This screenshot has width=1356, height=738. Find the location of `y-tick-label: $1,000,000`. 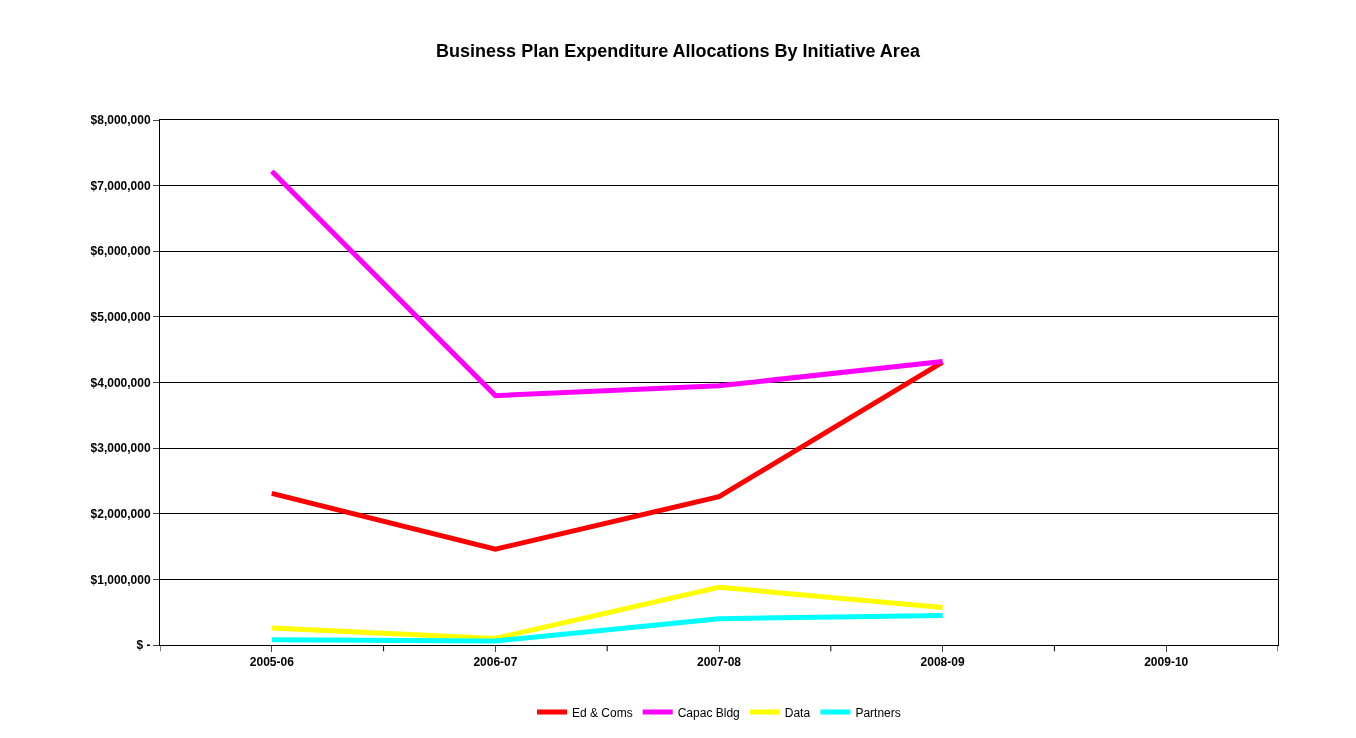

y-tick-label: $1,000,000 is located at coordinates (120, 579).